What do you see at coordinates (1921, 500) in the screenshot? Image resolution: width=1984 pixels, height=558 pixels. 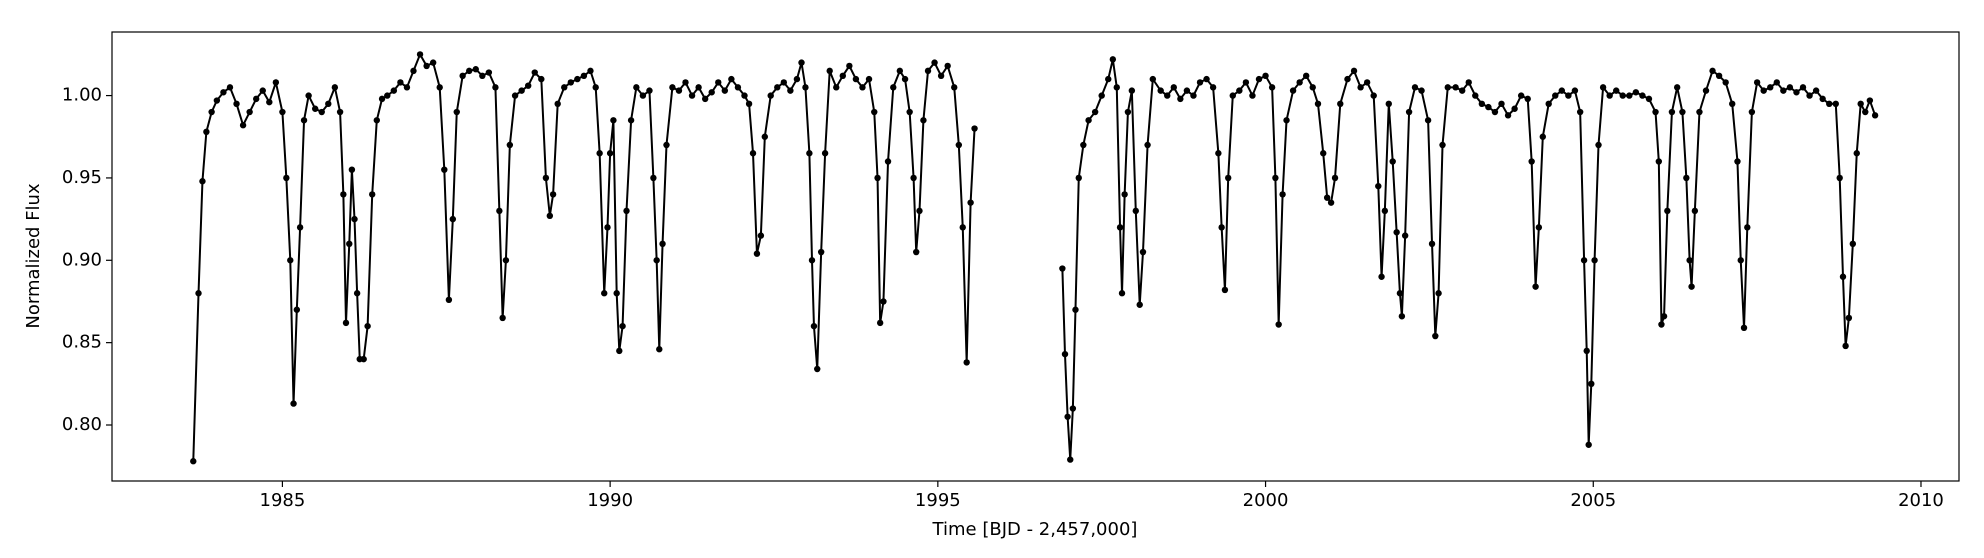 I see `x-tick-label: 2010` at bounding box center [1921, 500].